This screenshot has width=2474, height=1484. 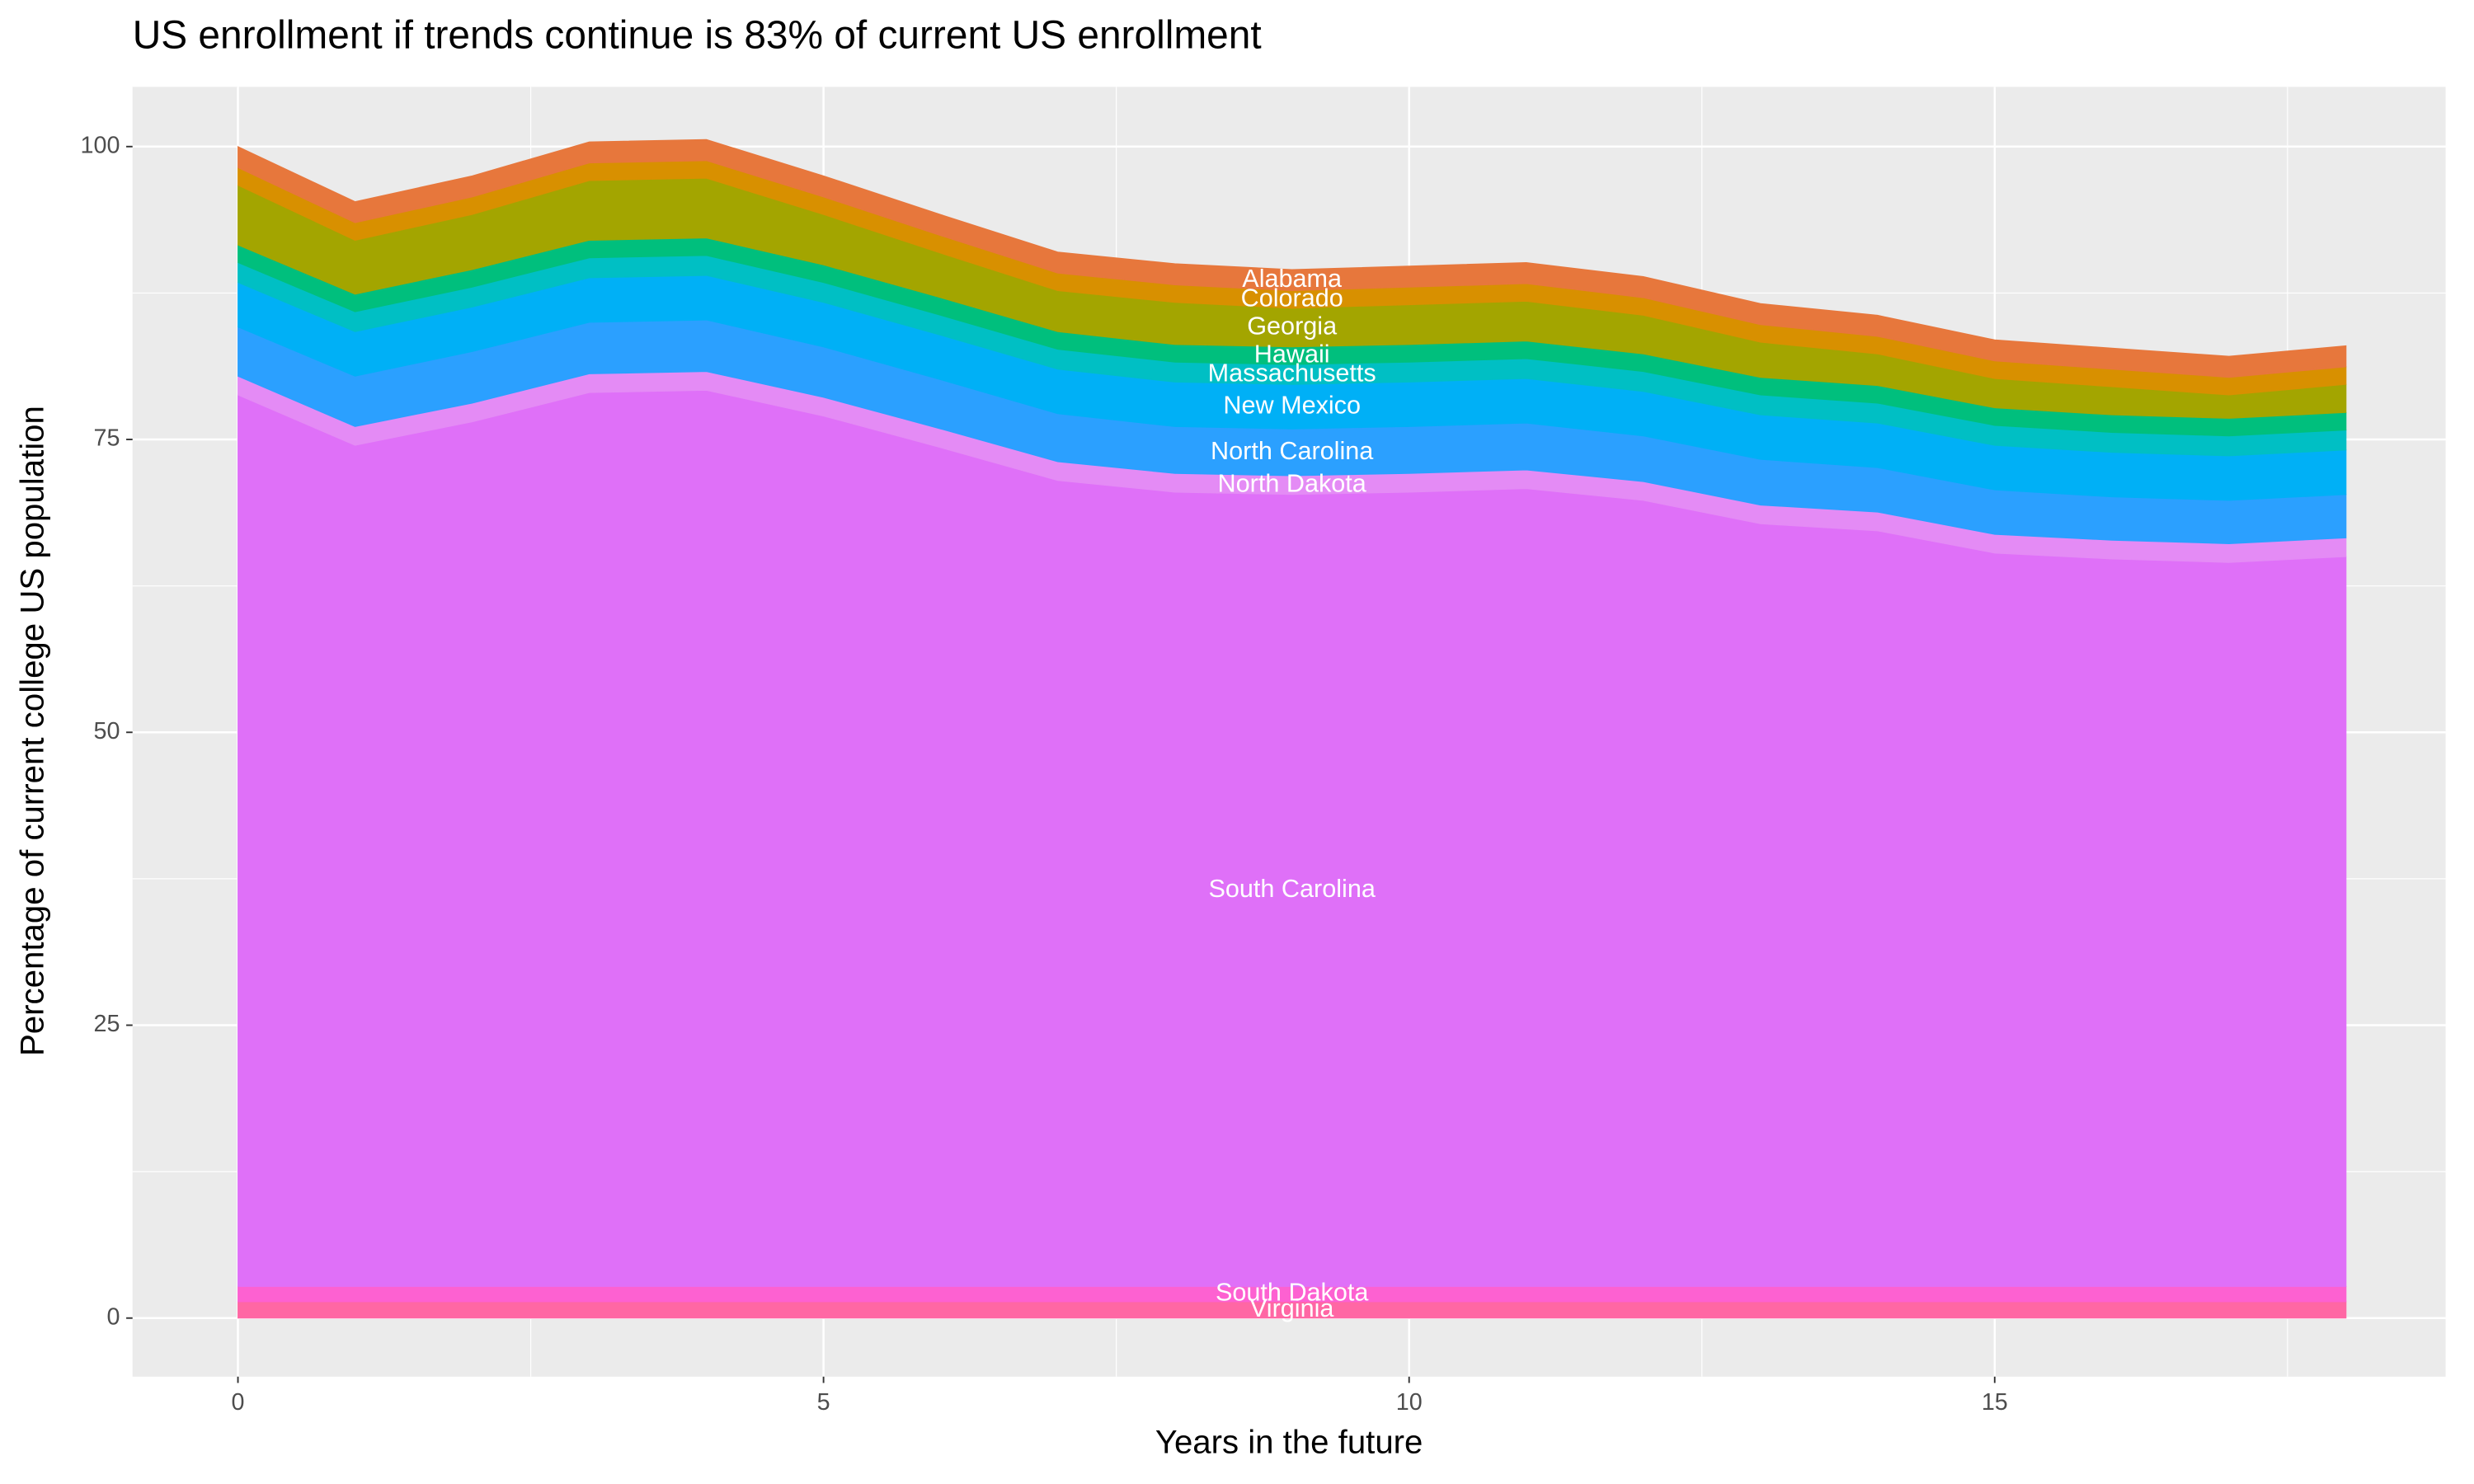 What do you see at coordinates (1292, 451) in the screenshot?
I see `area-label: North Carolina` at bounding box center [1292, 451].